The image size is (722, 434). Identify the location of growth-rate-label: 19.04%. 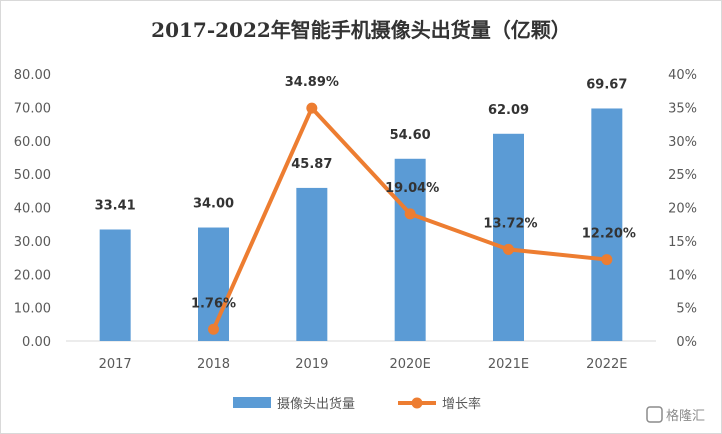
(412, 188).